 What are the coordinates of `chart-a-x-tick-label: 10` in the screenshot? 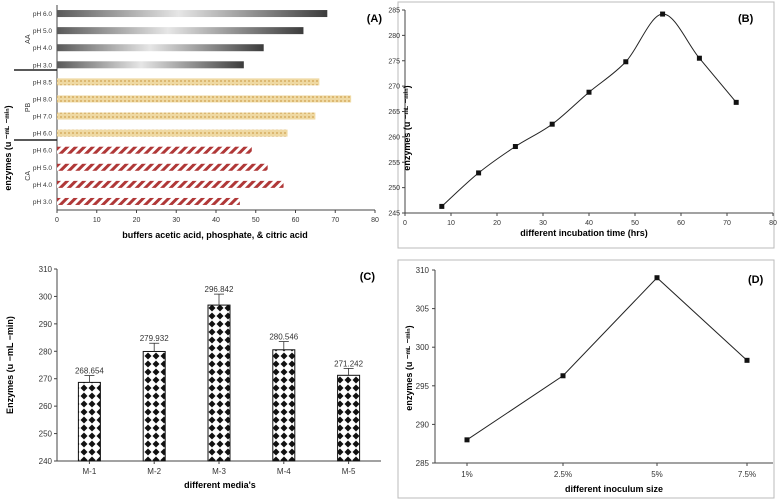 It's located at (97, 220).